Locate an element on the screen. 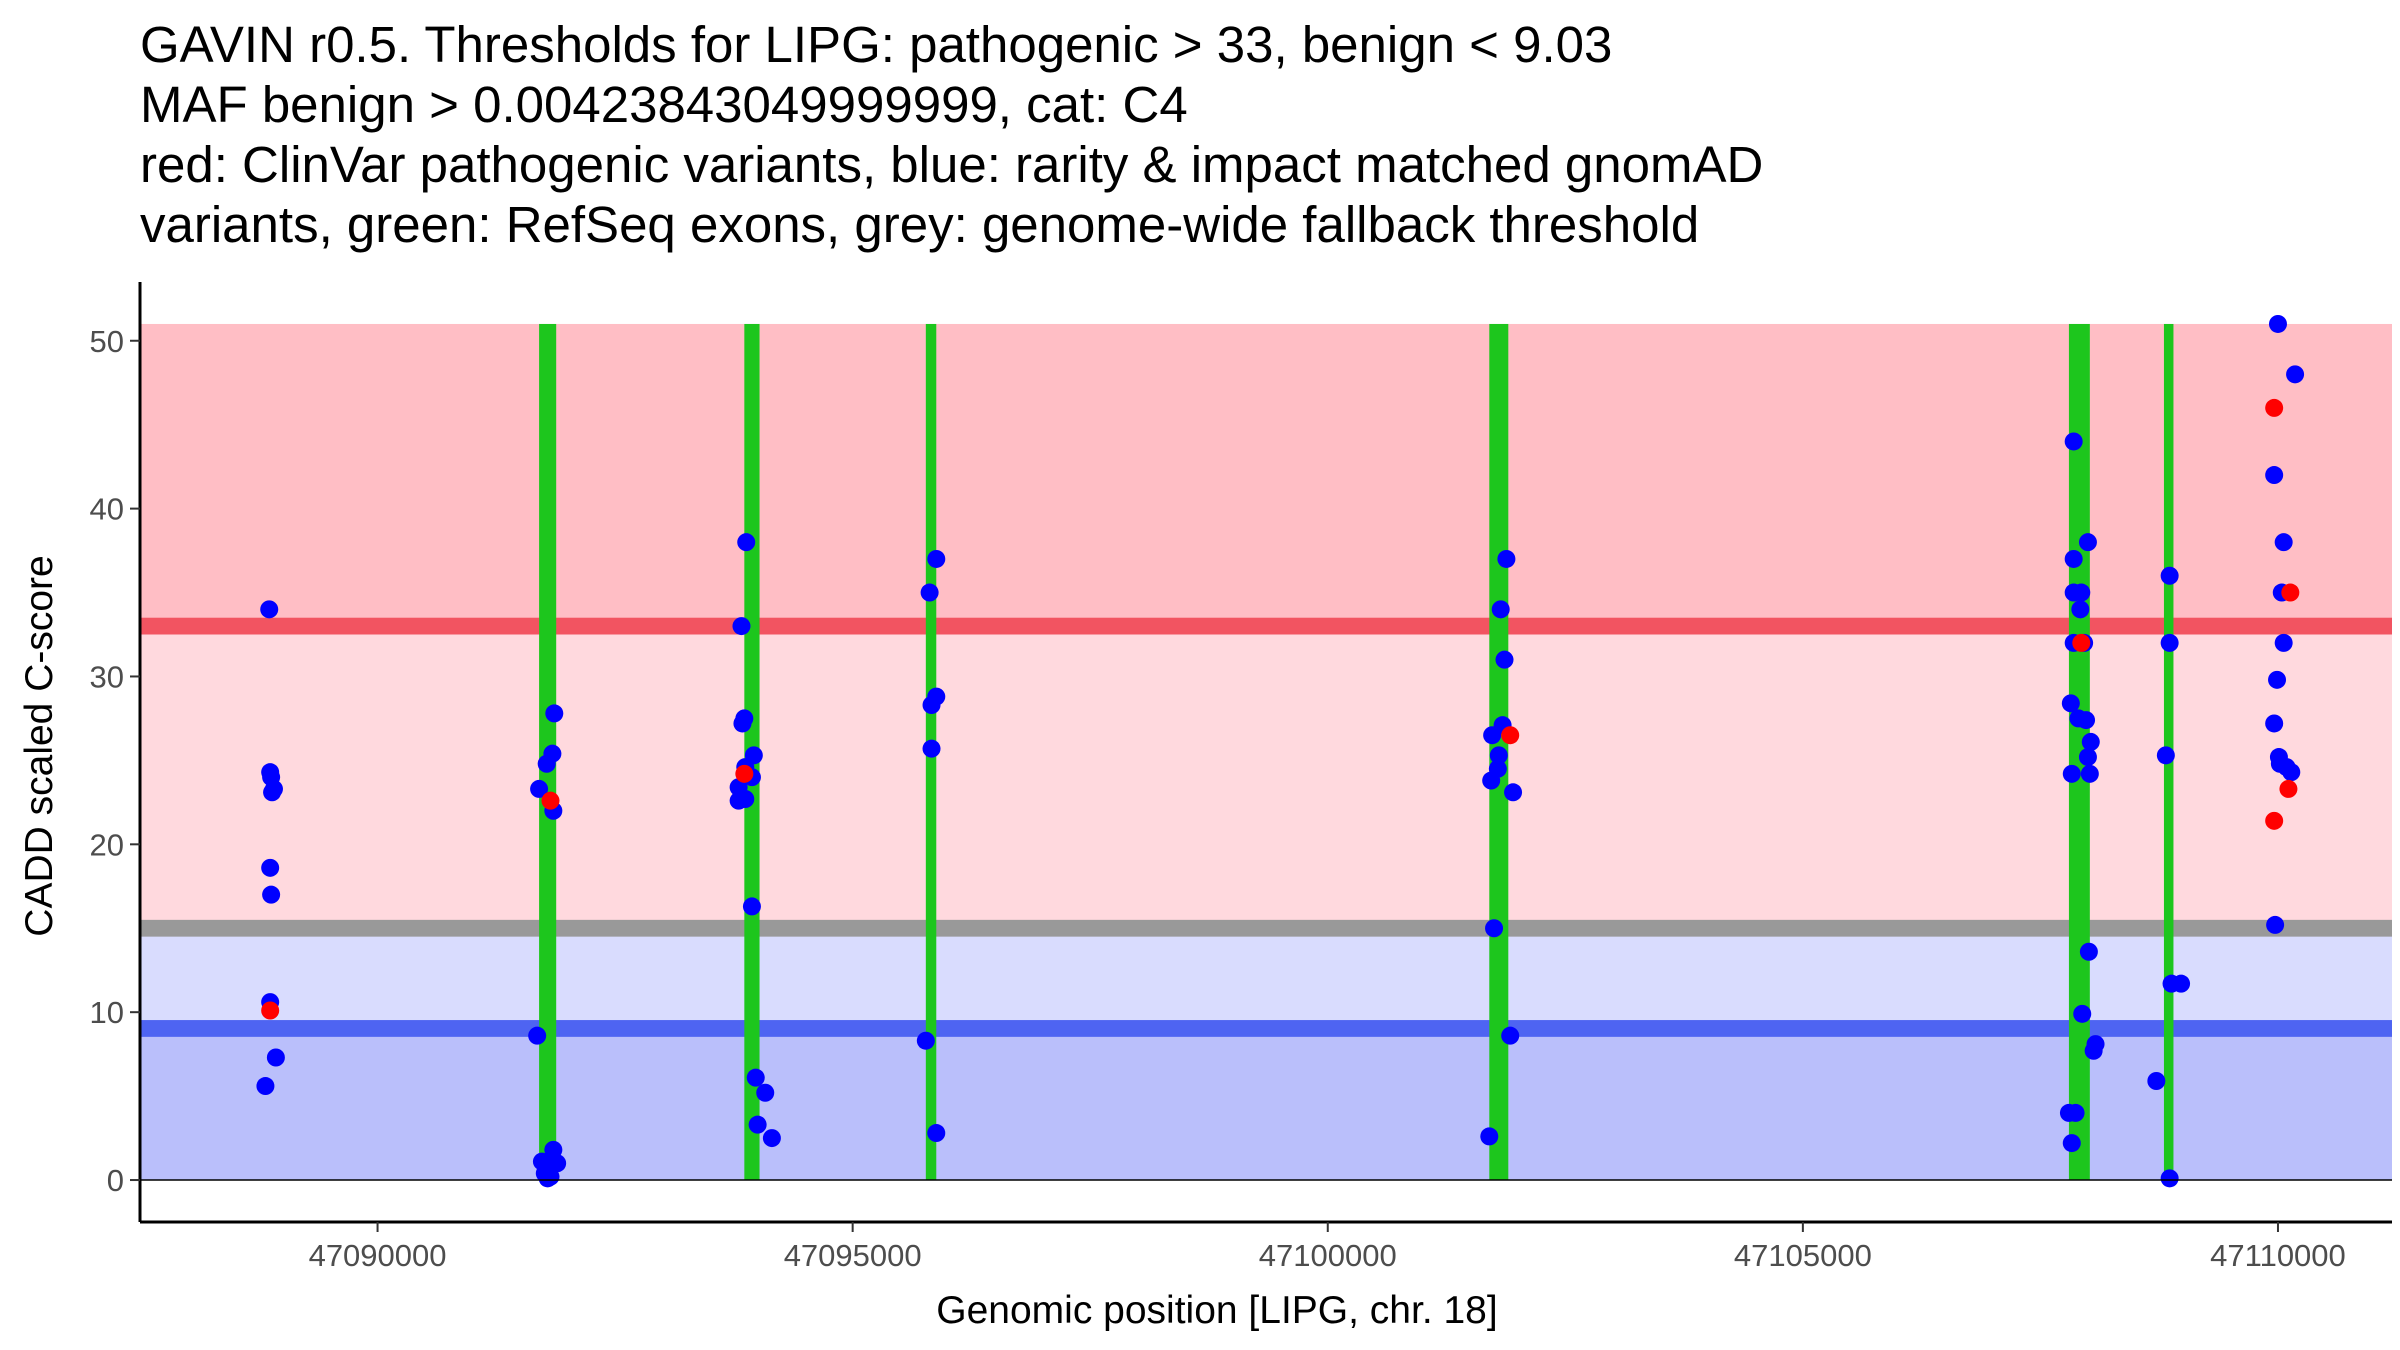 This screenshot has width=2400, height=1350. y-axis-title: CADD scaled C-score is located at coordinates (39, 745).